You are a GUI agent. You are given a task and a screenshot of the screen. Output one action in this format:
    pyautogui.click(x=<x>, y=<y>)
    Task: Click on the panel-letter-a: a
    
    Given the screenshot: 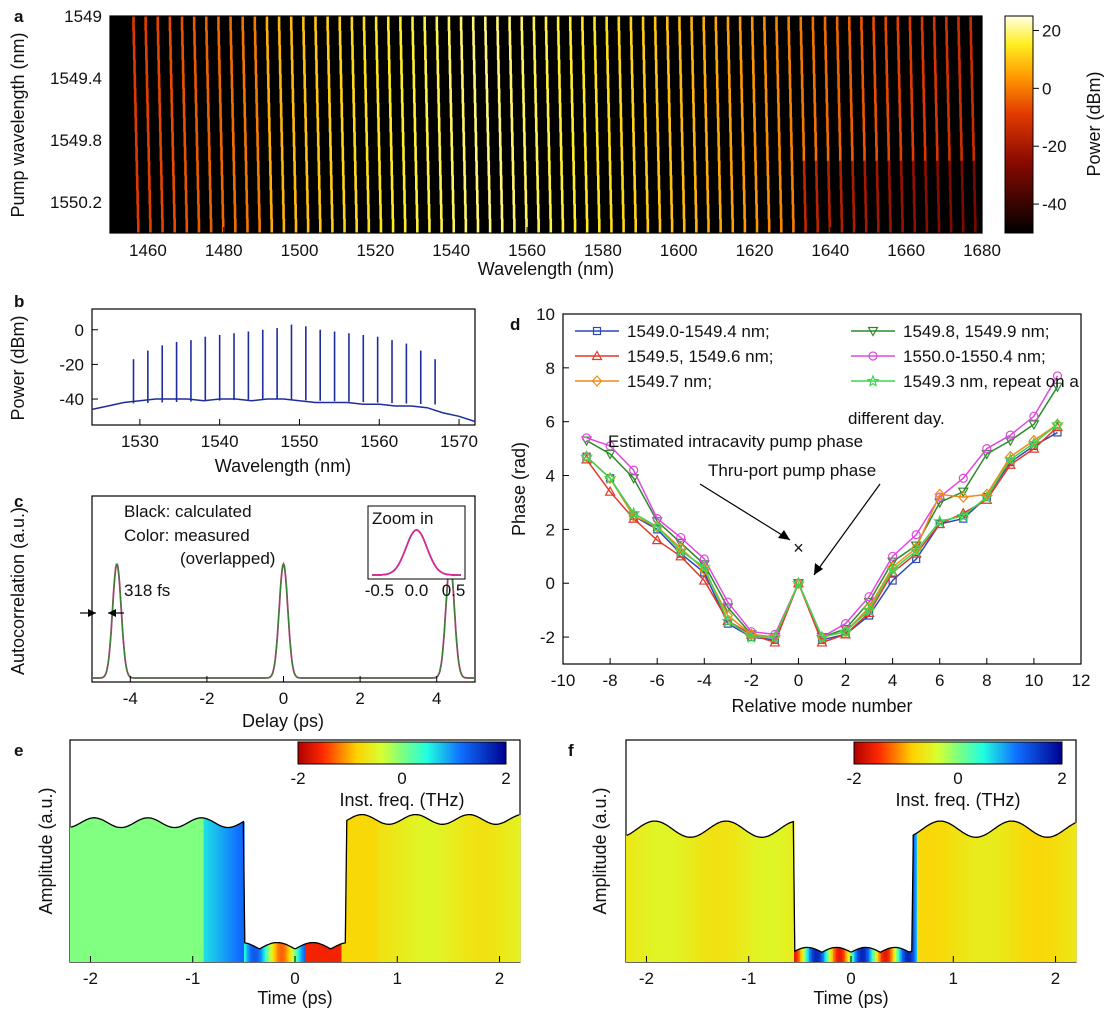 What is the action you would take?
    pyautogui.click(x=19, y=16)
    